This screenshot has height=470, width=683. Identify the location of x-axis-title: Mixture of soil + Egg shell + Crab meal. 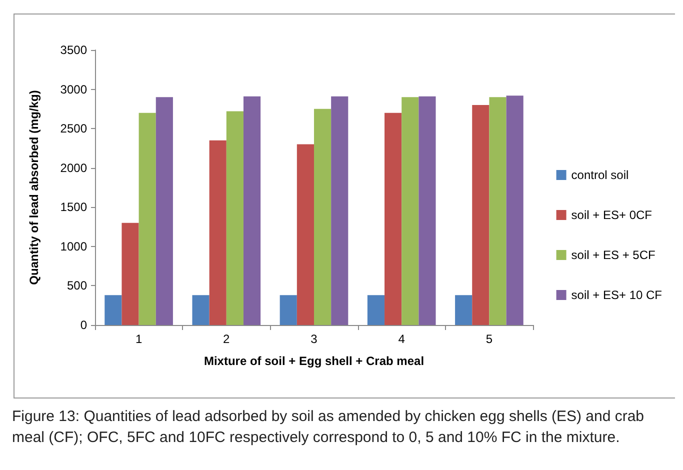
(314, 361).